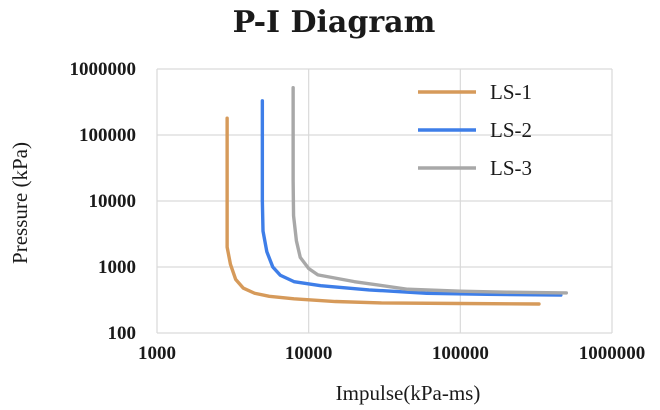  I want to click on legend-label-ls-1: LS-1, so click(511, 92).